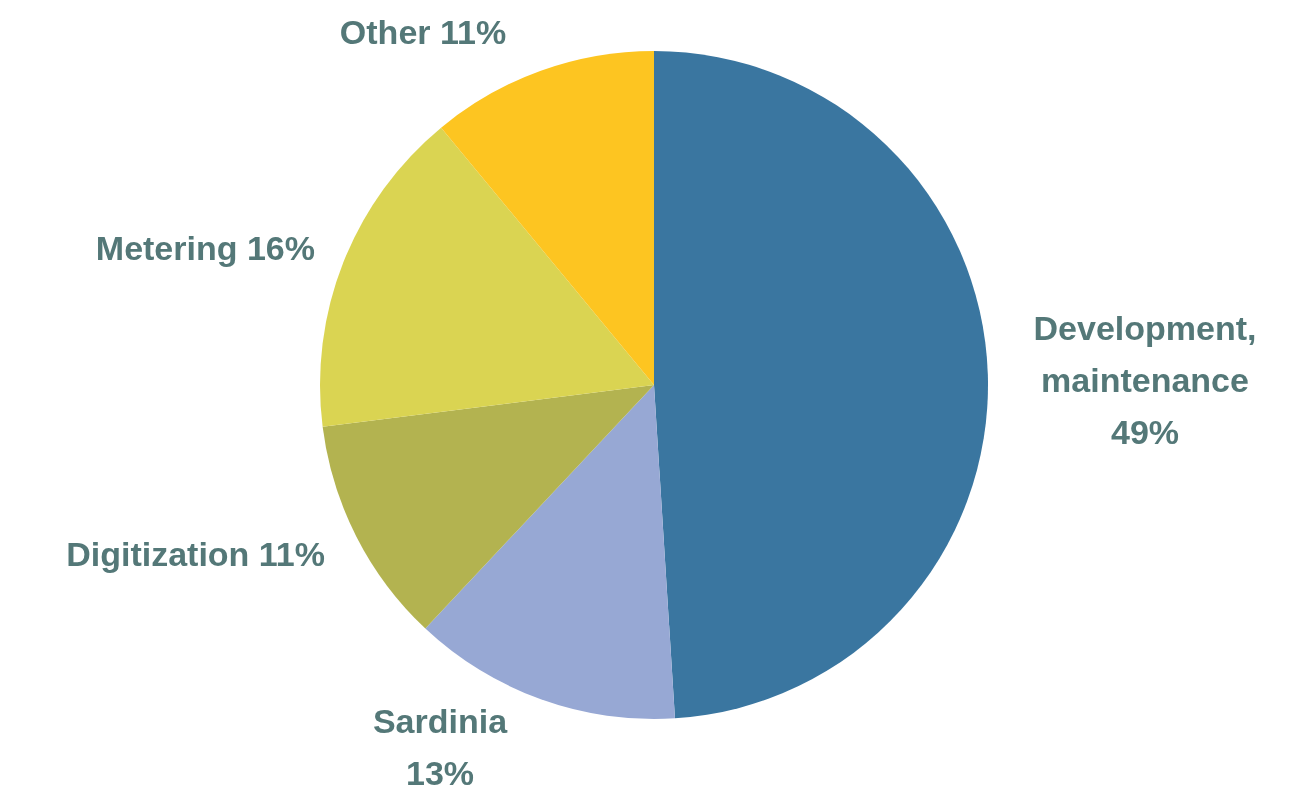 This screenshot has height=789, width=1301. Describe the element at coordinates (423, 32) in the screenshot. I see `slice-label: Other 11%` at that location.